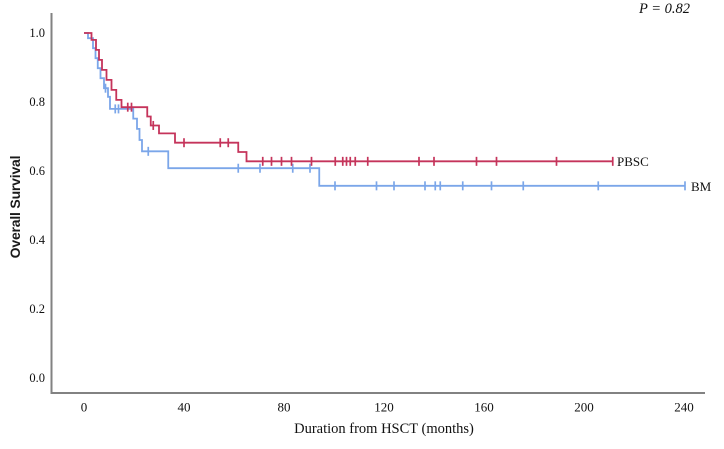 This screenshot has width=724, height=449. Describe the element at coordinates (84, 407) in the screenshot. I see `x-tick-label: 0` at that location.